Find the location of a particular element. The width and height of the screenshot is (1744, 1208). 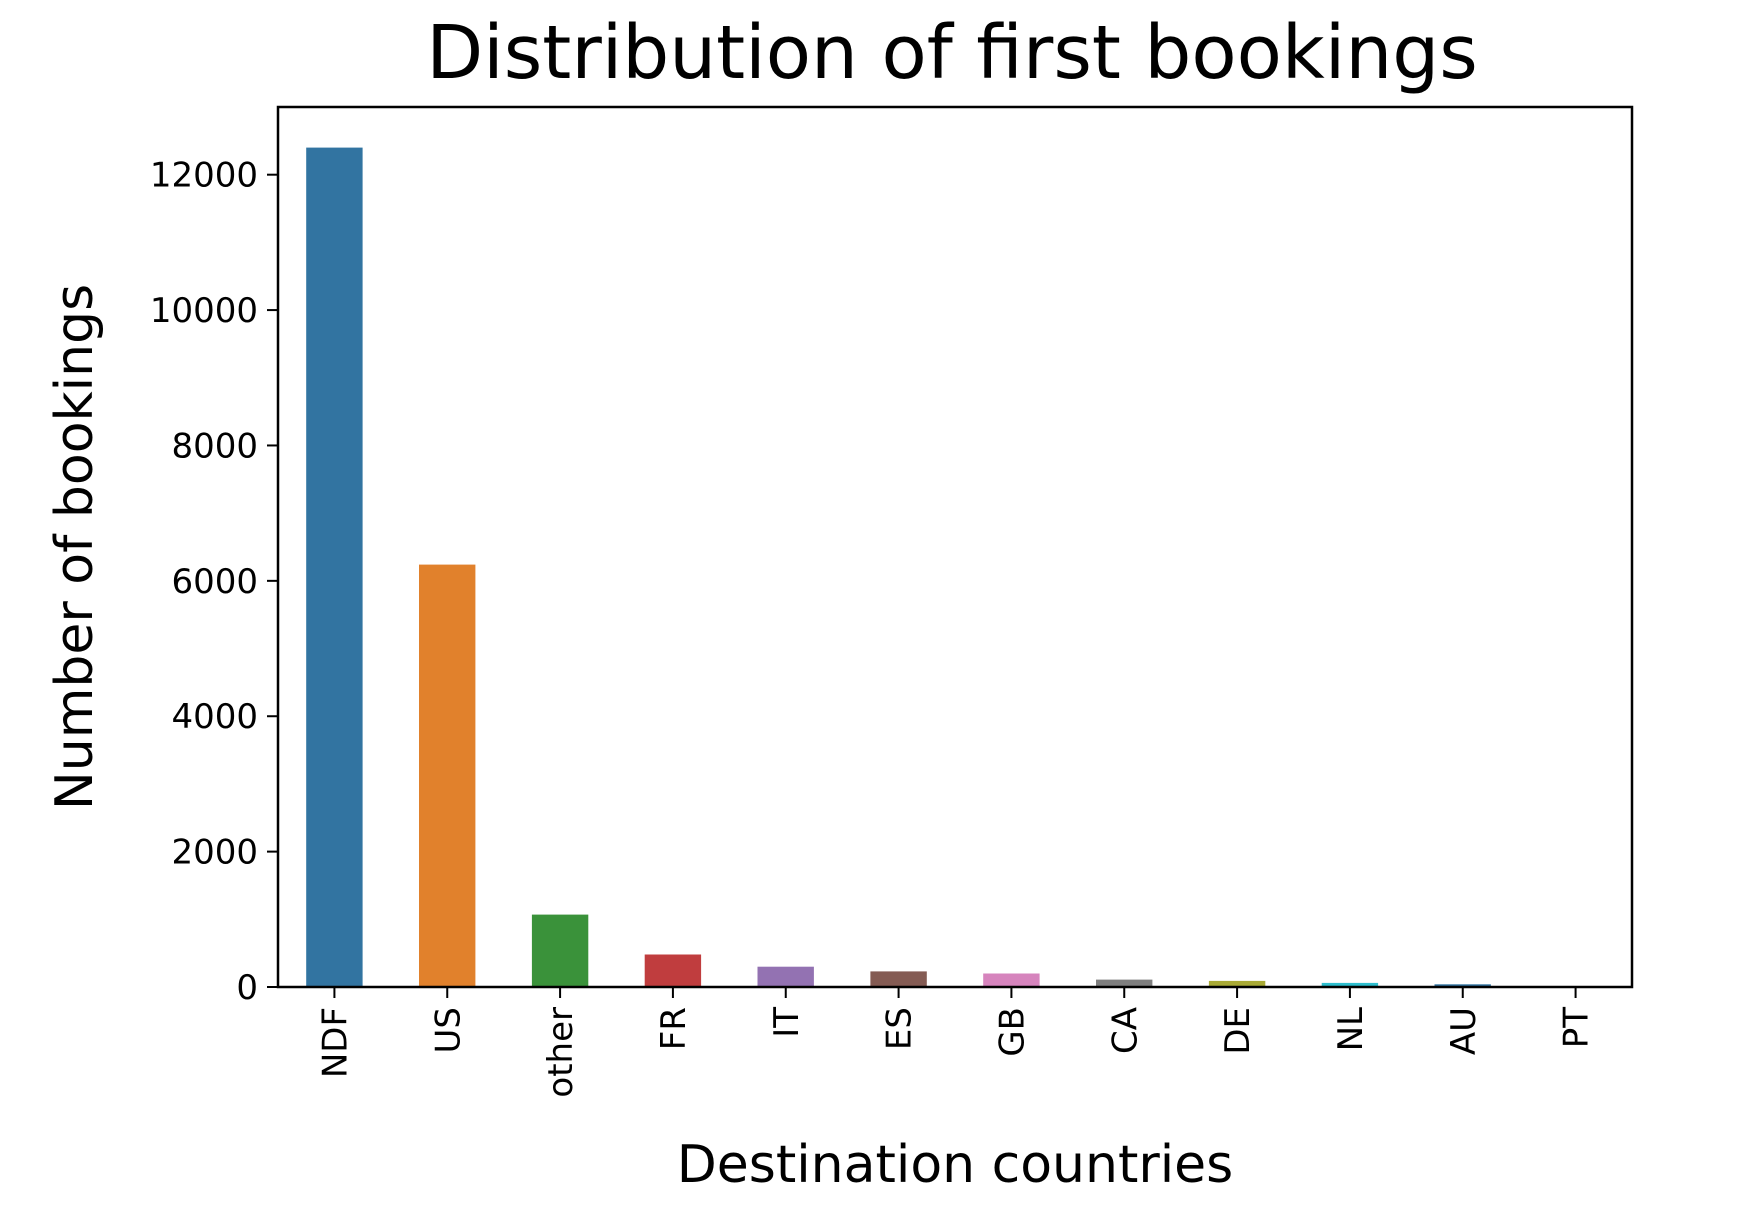

bar-au is located at coordinates (1462, 985).